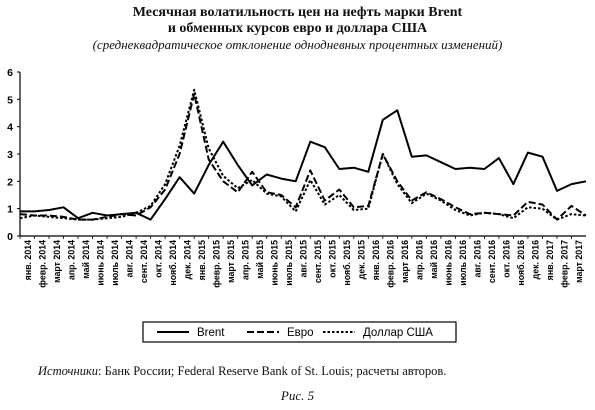 This screenshot has width=595, height=410. I want to click on y-tick-label: 0, so click(10, 237).